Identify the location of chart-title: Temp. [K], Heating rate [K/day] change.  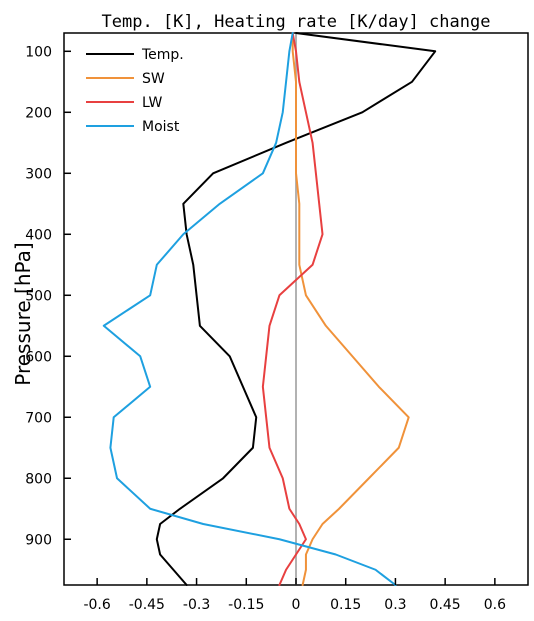
(296, 22).